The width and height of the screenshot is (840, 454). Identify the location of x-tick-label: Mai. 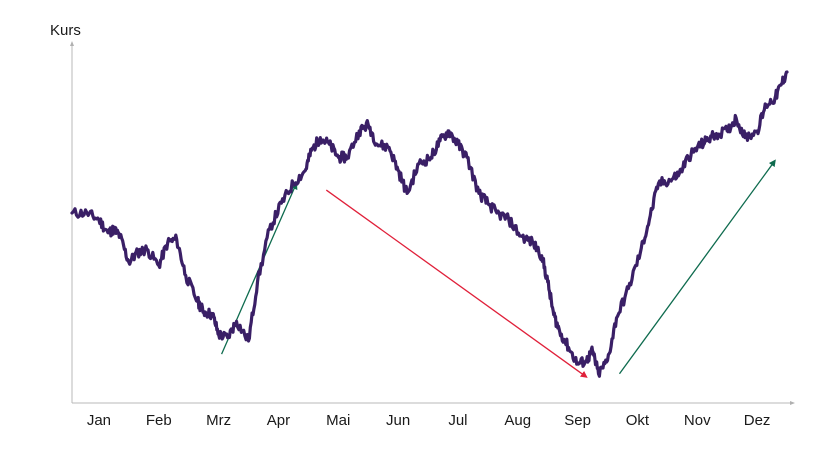
(338, 420).